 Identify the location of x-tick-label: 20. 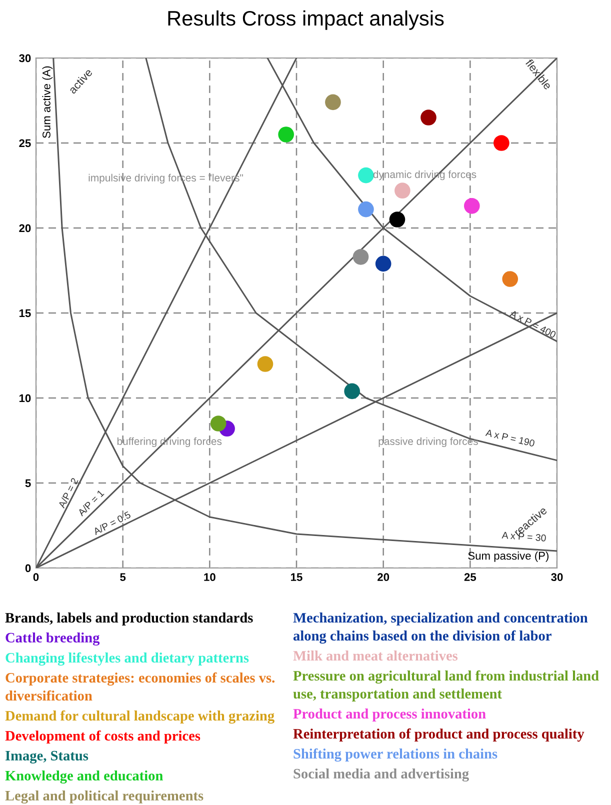
(384, 577).